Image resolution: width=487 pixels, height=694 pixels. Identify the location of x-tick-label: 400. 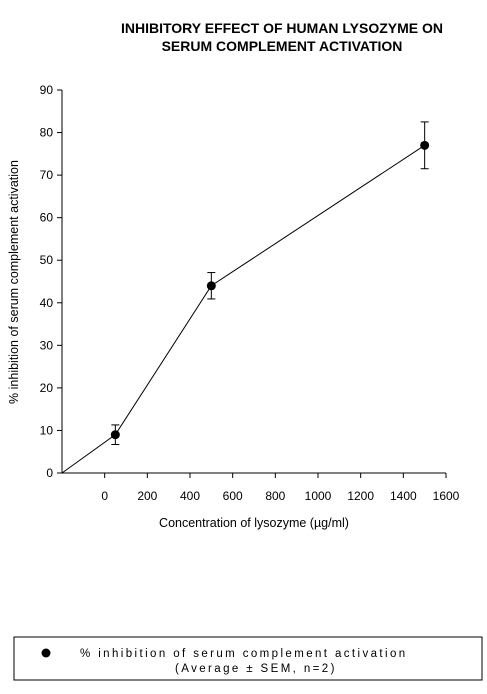
(190, 496).